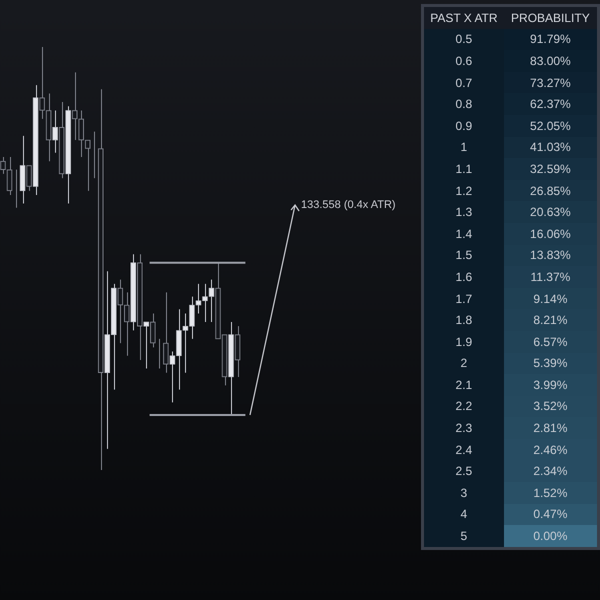 The width and height of the screenshot is (600, 600). I want to click on data-label: 11.37%, so click(550, 277).